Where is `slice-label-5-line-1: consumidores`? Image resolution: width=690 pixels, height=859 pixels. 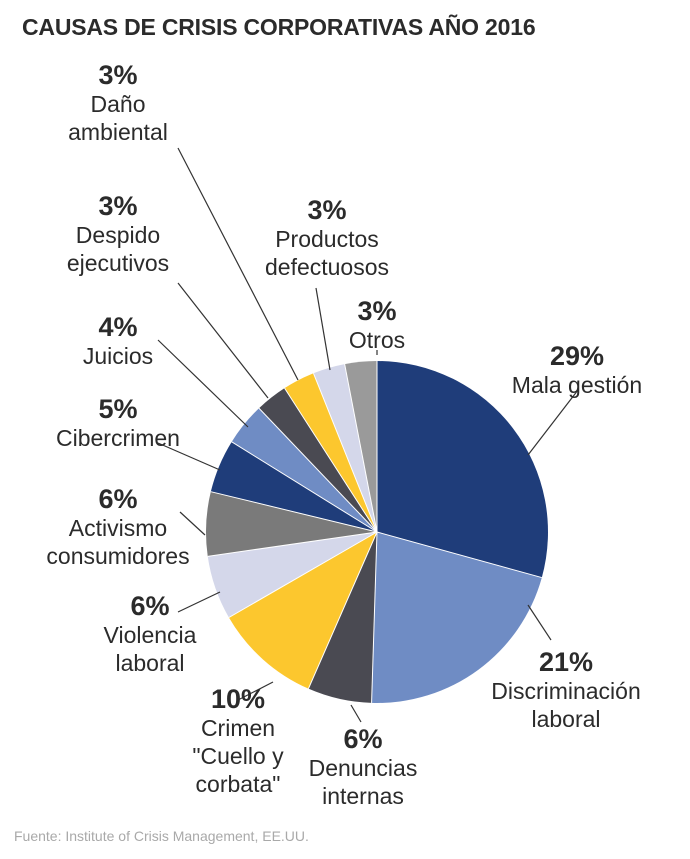 slice-label-5-line-1: consumidores is located at coordinates (117, 556).